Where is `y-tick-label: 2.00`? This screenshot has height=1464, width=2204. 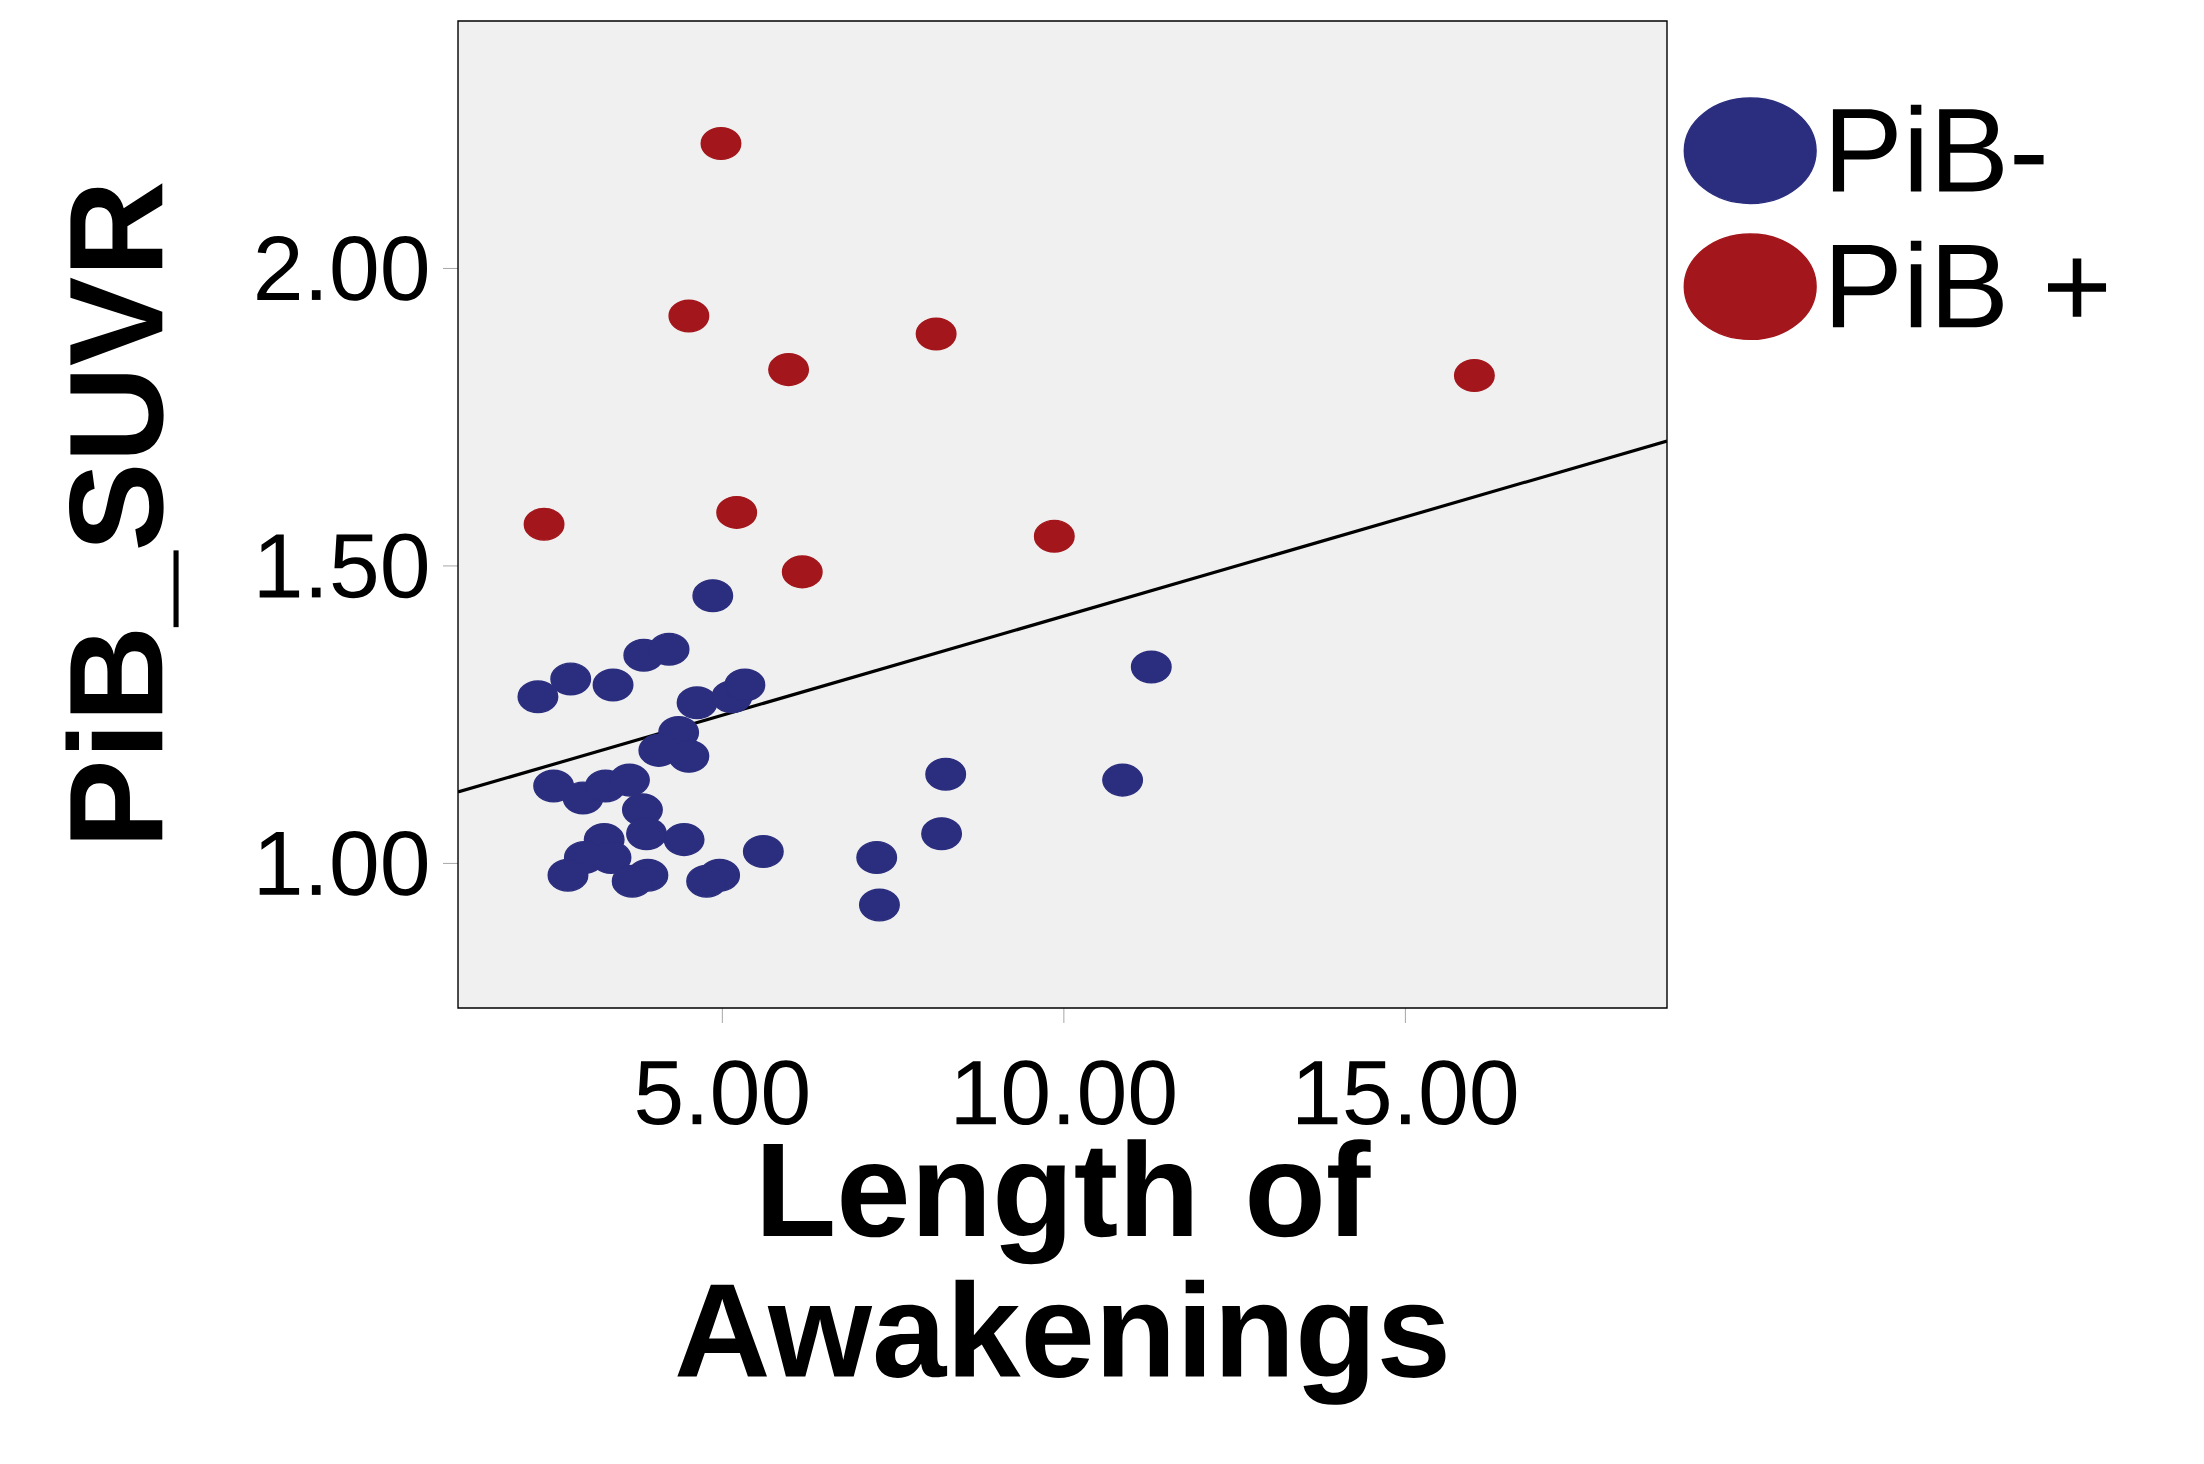
y-tick-label: 2.00 is located at coordinates (342, 268).